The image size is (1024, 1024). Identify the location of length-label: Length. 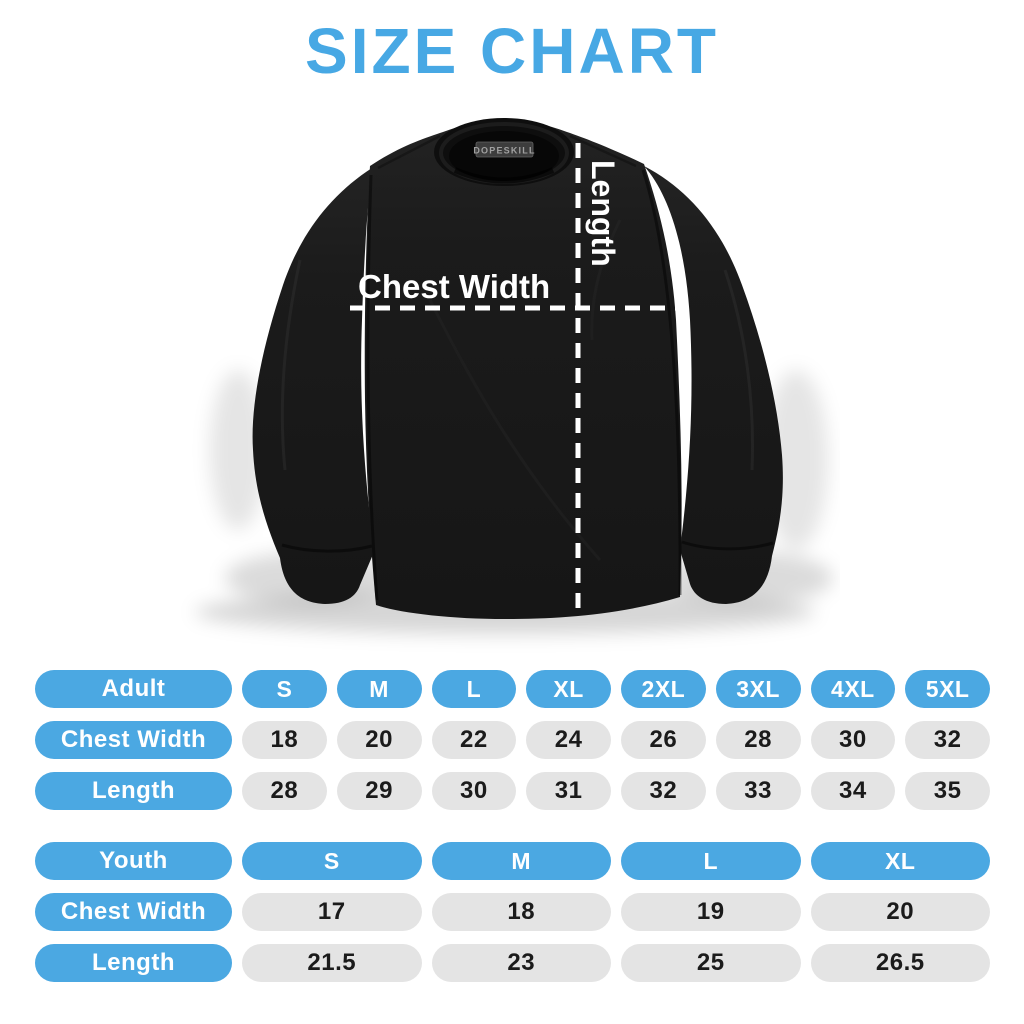
(603, 213).